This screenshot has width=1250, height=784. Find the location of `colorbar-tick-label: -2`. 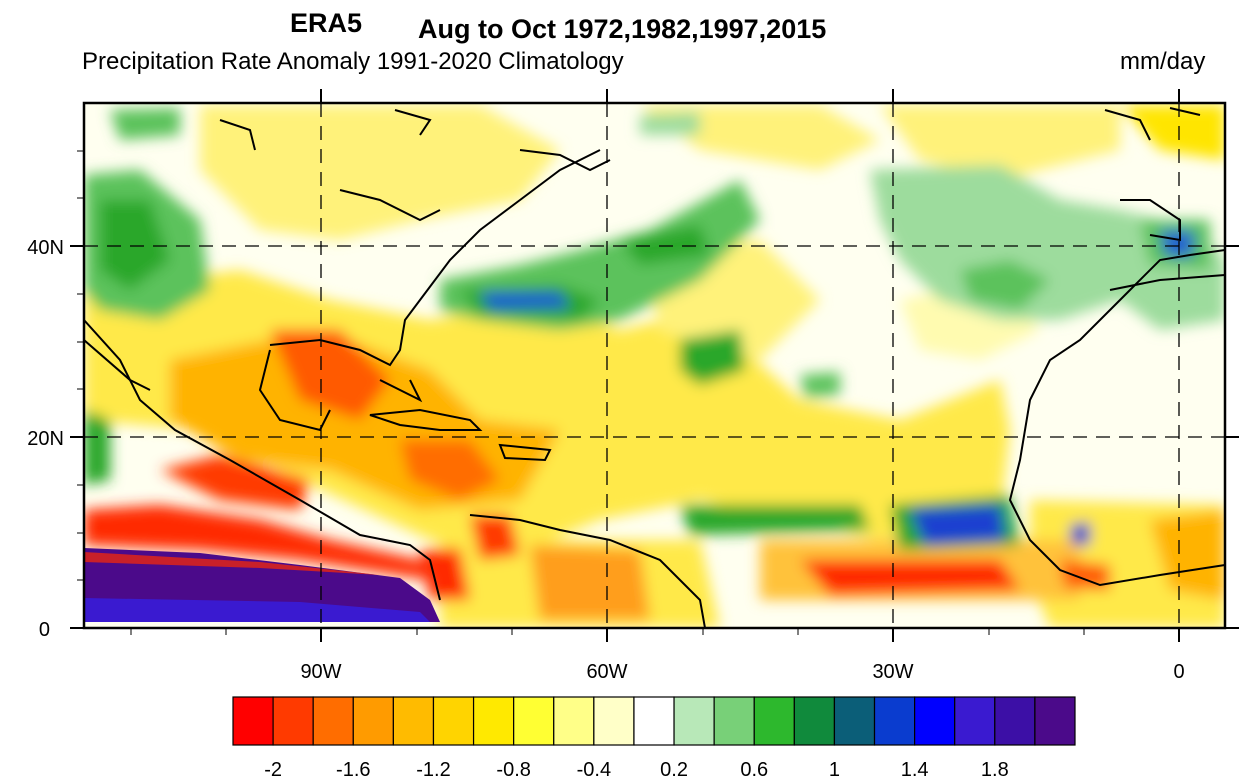

colorbar-tick-label: -2 is located at coordinates (273, 770).